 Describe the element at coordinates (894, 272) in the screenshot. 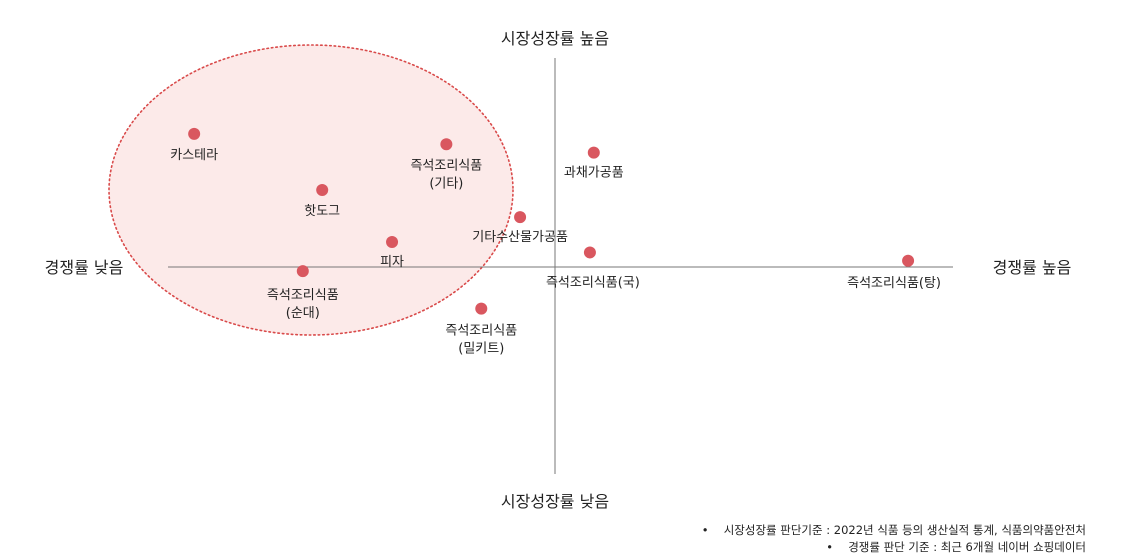

I see `data-point-group: 즉석조리식품(탕)` at that location.